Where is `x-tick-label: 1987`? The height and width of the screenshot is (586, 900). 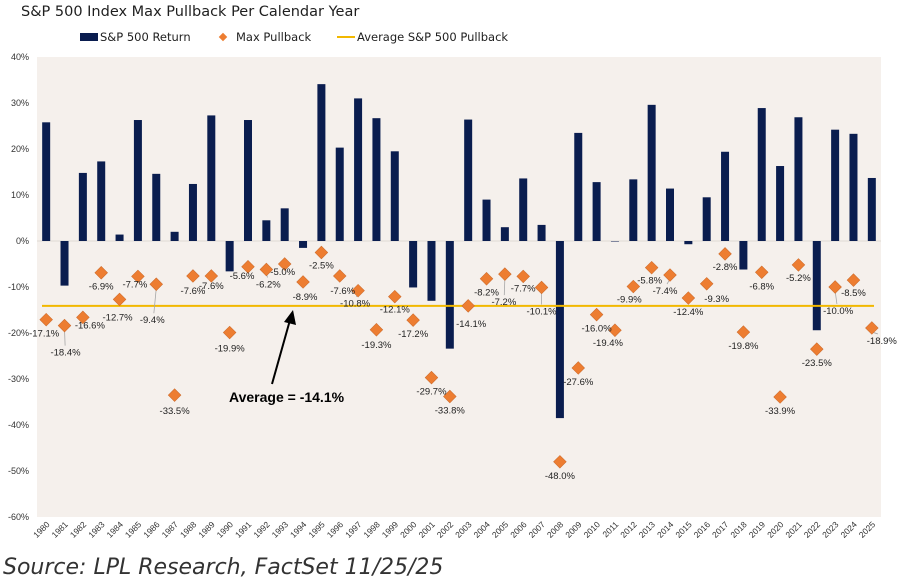
x-tick-label: 1987 is located at coordinates (170, 529).